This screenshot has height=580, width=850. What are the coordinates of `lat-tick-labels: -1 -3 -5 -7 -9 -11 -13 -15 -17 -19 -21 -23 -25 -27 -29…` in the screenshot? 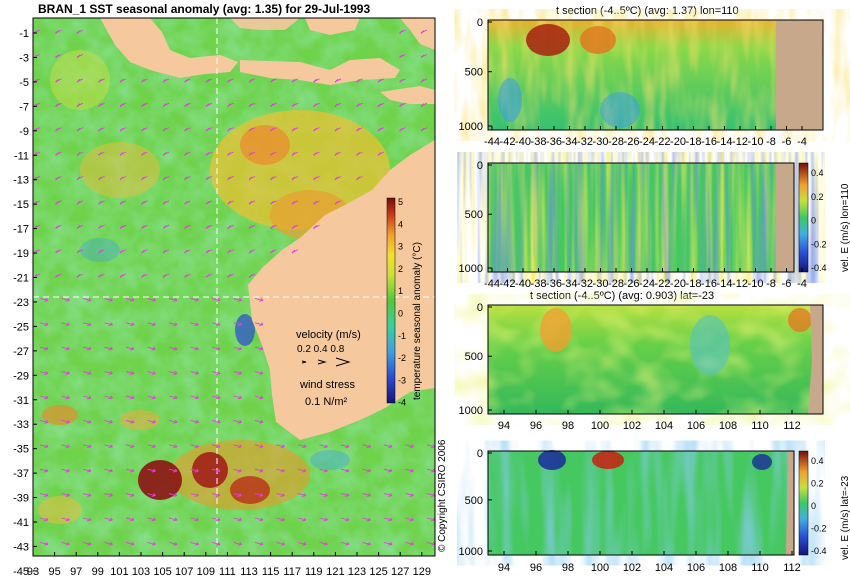 It's located at (25, 303).